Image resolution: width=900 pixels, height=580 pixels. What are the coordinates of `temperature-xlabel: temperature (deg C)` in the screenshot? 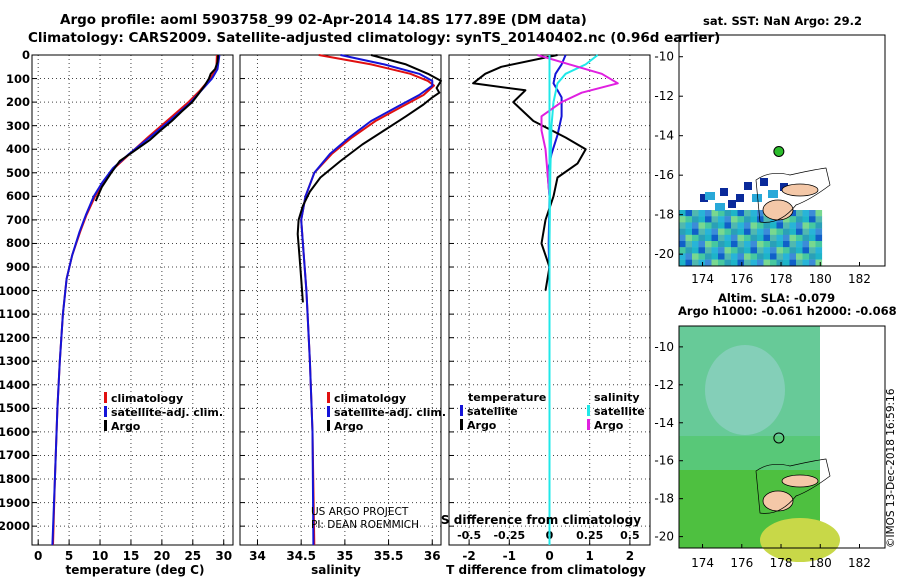 It's located at (135, 570).